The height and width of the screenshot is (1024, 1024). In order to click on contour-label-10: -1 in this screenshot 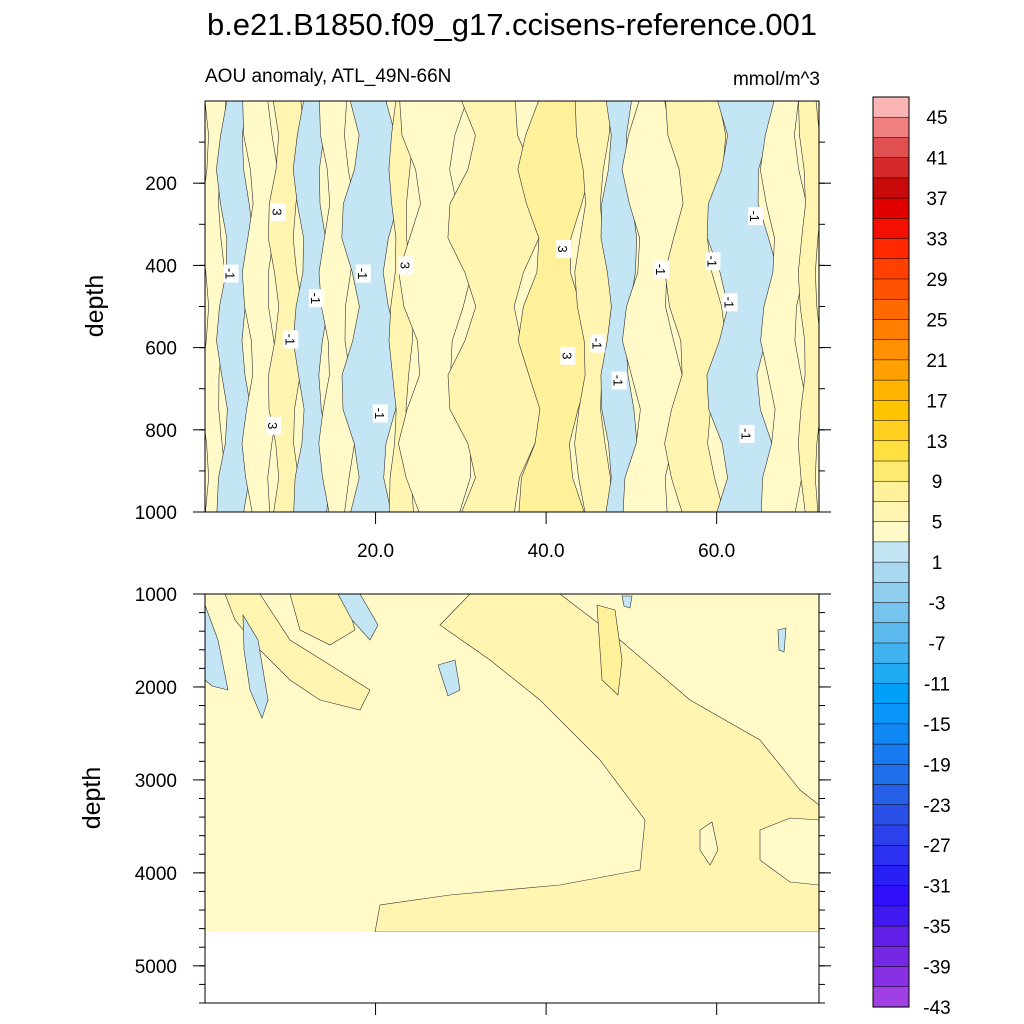, I will do `click(597, 343)`.